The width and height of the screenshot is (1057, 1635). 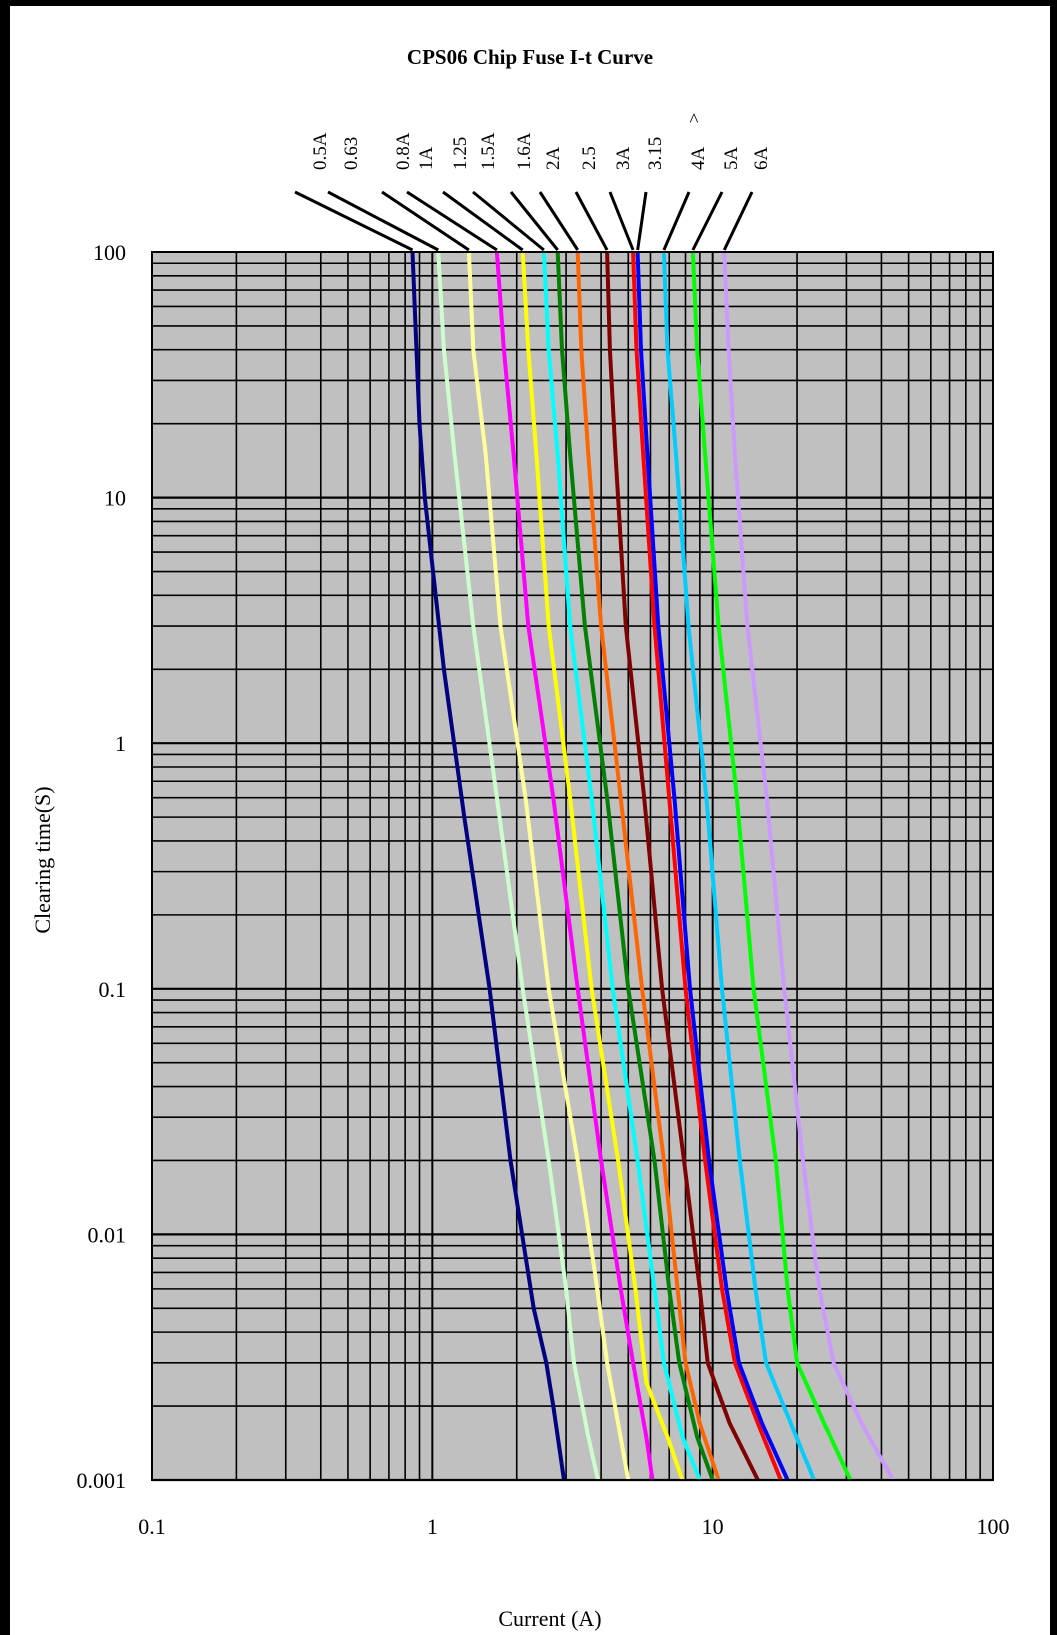 What do you see at coordinates (42, 859) in the screenshot?
I see `y-axis-label: Clearing time(S)` at bounding box center [42, 859].